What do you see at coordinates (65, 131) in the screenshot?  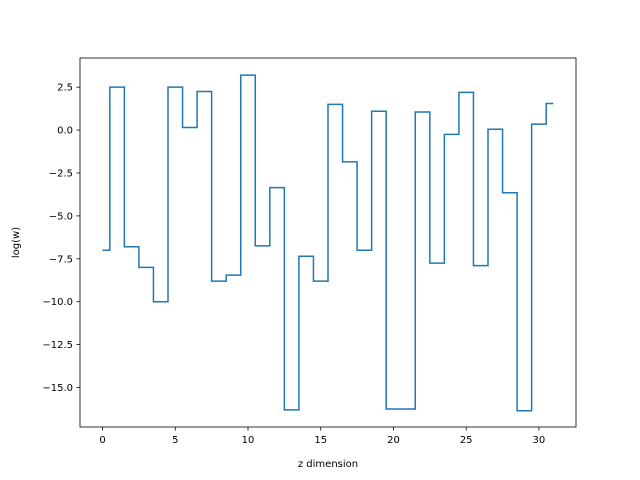 I see `y-tick-label: 0.0` at bounding box center [65, 131].